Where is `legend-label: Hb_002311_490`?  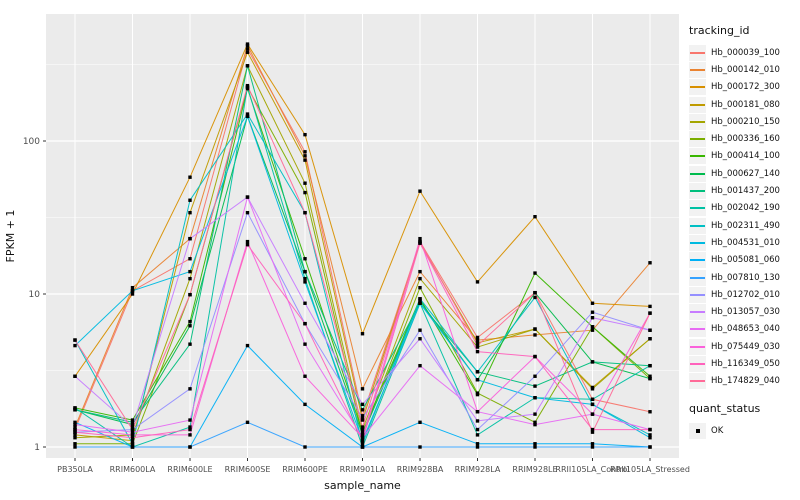 legend-label: Hb_002311_490 is located at coordinates (745, 225).